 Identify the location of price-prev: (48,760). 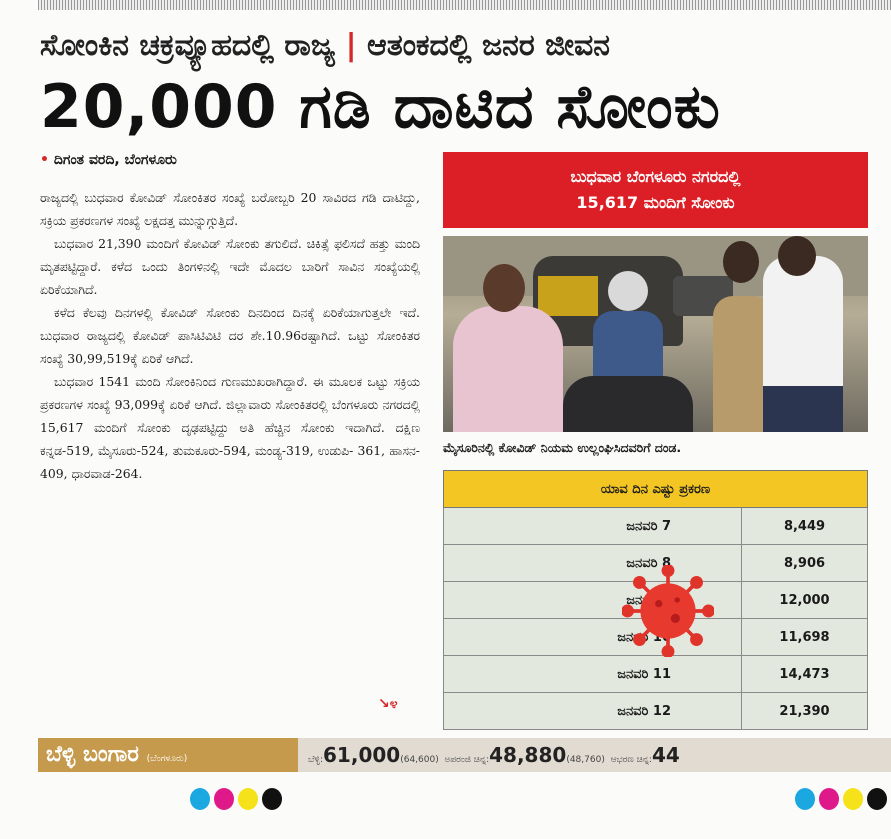
(585, 760).